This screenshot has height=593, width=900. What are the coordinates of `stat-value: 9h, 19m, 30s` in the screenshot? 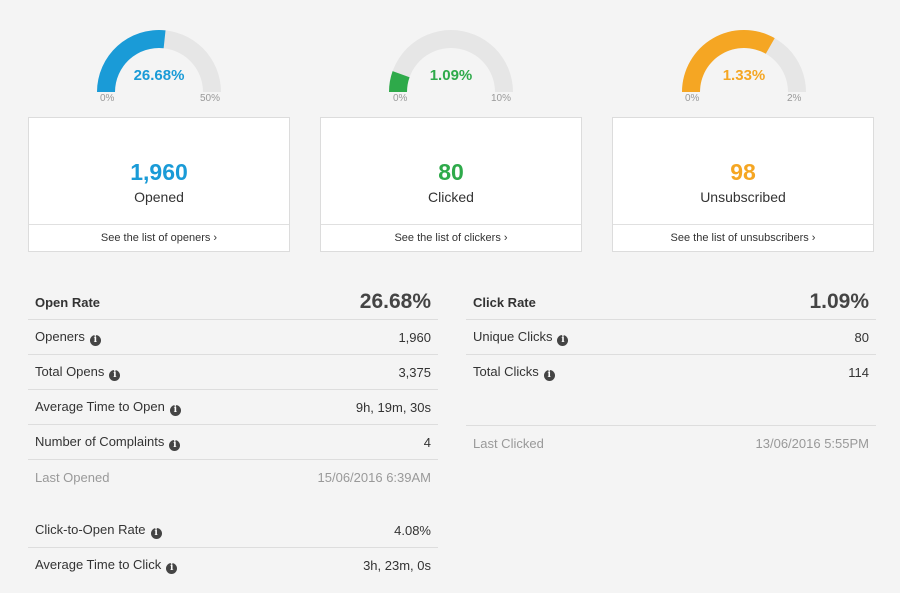 It's located at (393, 407).